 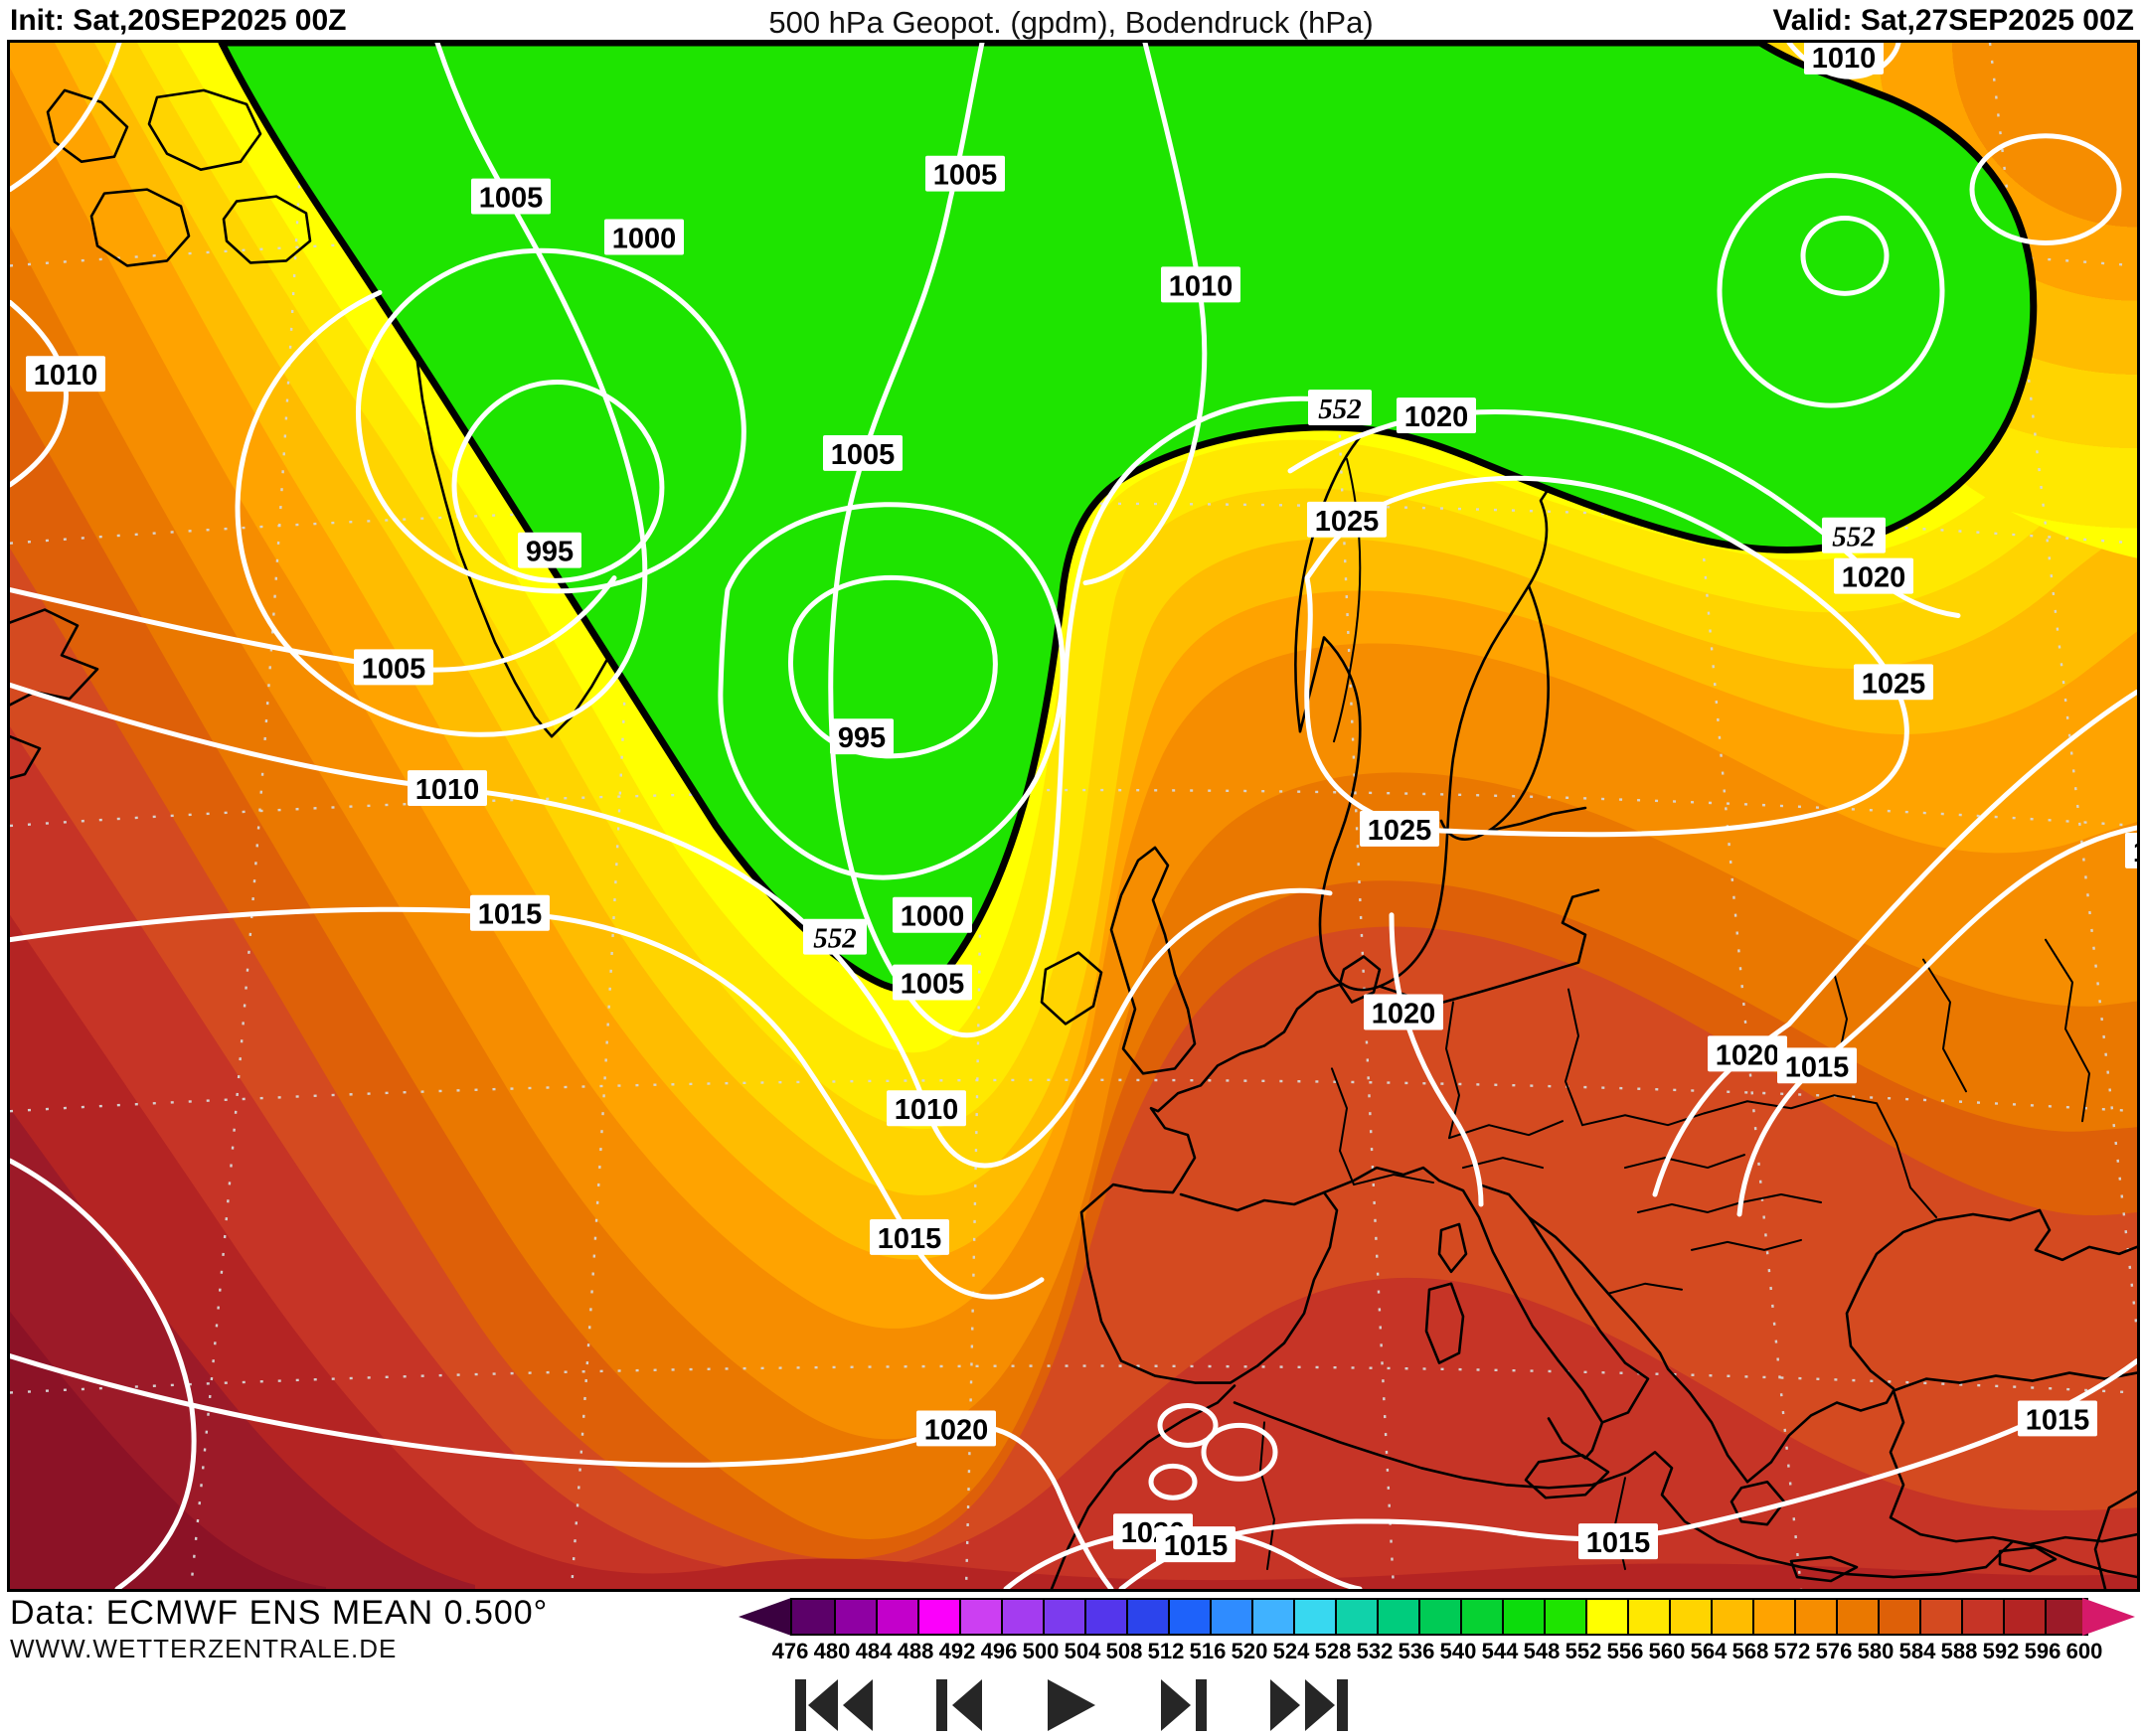 I want to click on play-icon, so click(x=1071, y=1705).